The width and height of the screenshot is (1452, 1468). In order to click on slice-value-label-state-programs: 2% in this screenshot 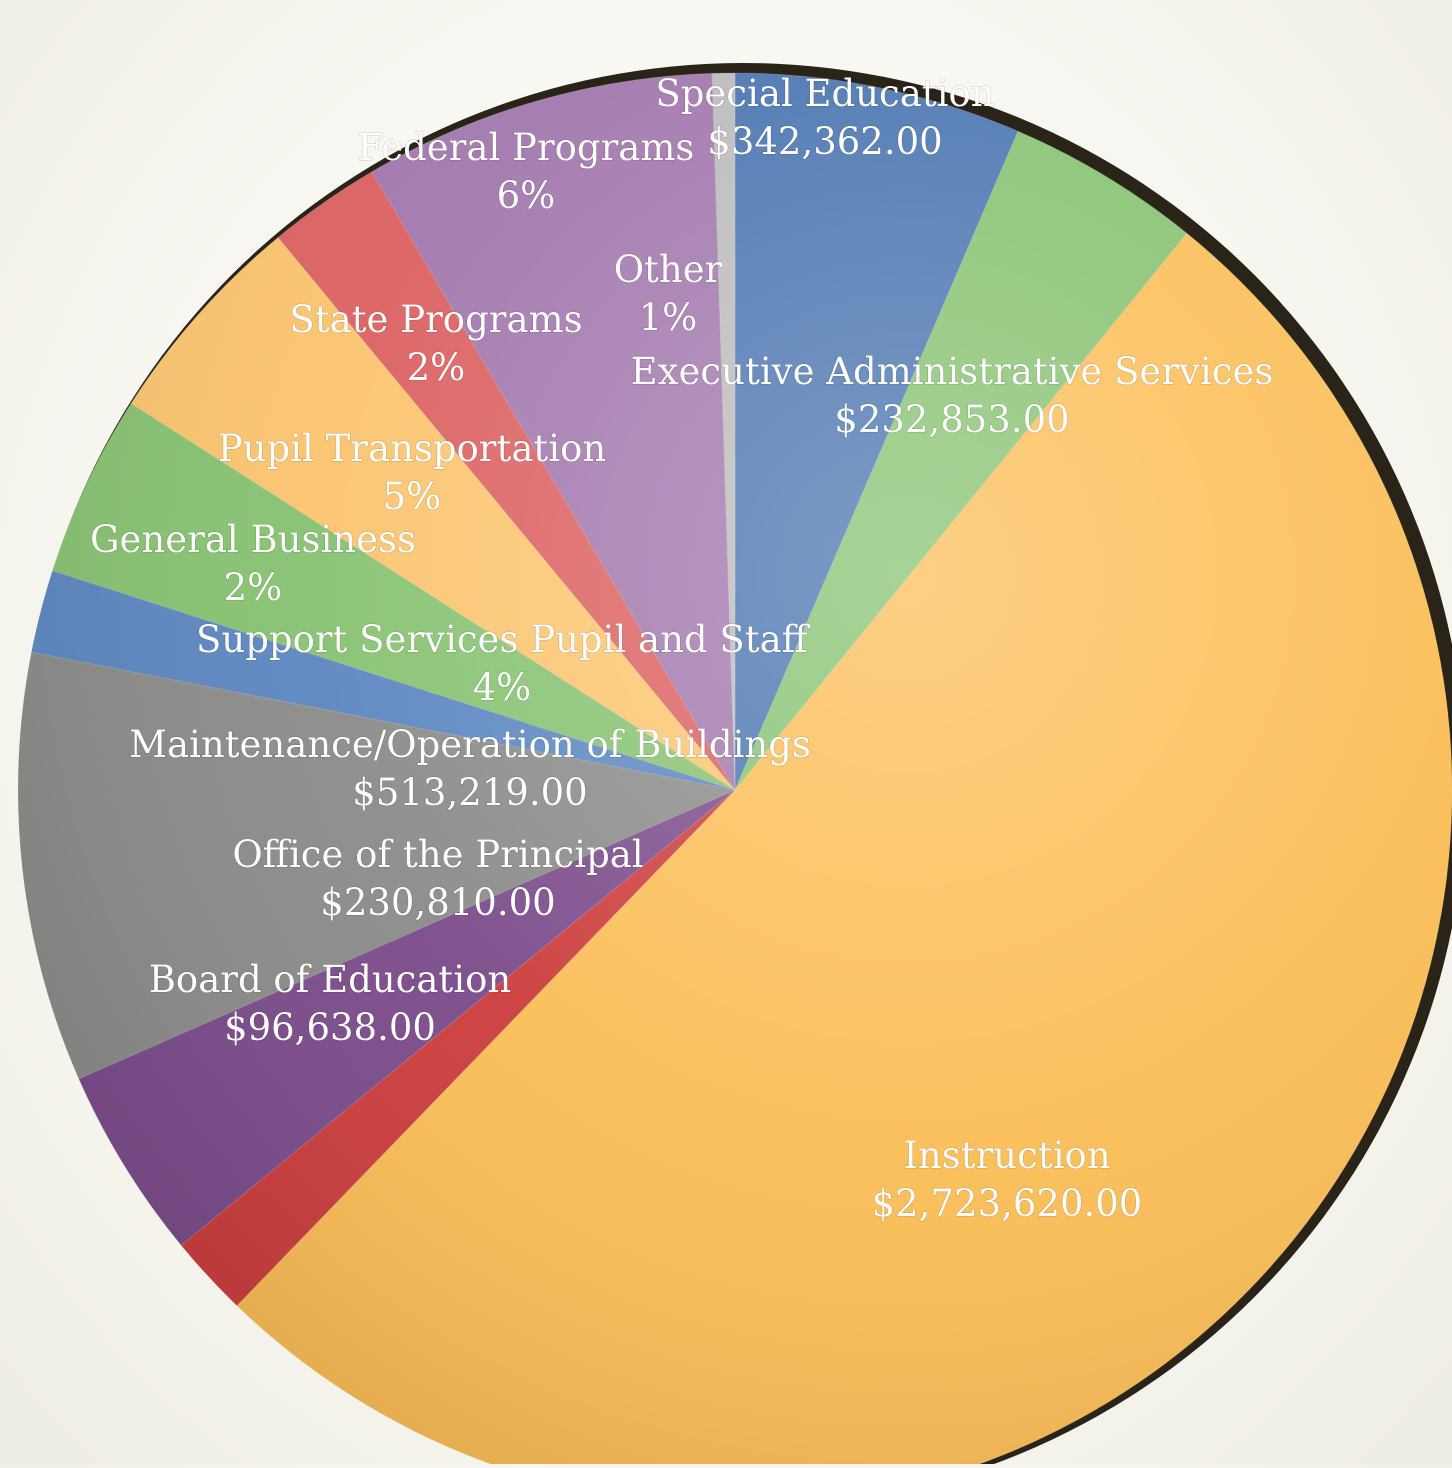, I will do `click(436, 367)`.